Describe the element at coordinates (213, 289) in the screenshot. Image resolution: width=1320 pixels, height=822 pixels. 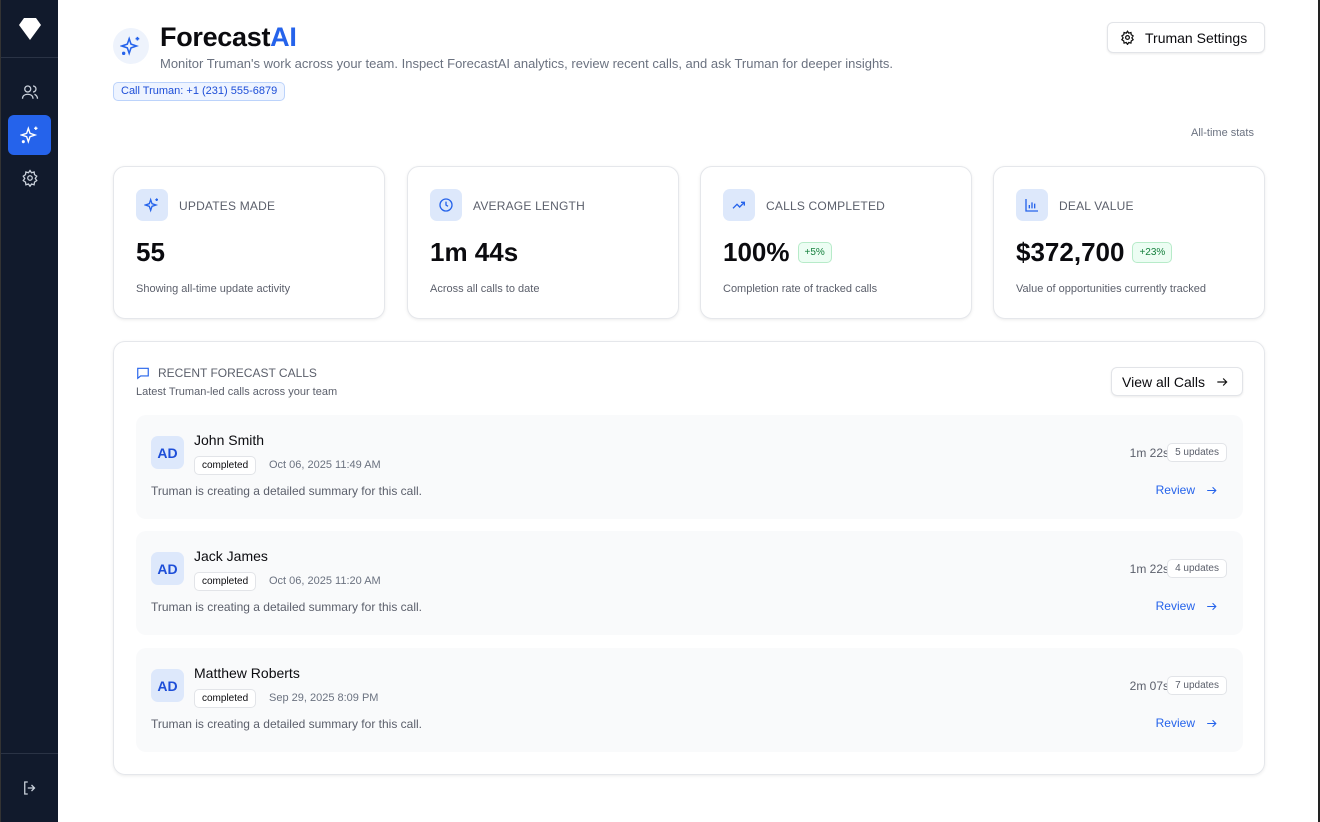
I see `stat-description: Showing all-time update activity` at that location.